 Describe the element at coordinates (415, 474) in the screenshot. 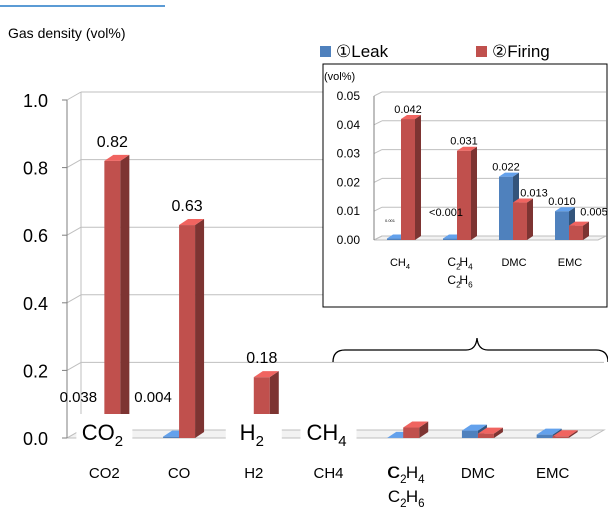

I see `main-xtick-c2h4-b: H4` at that location.